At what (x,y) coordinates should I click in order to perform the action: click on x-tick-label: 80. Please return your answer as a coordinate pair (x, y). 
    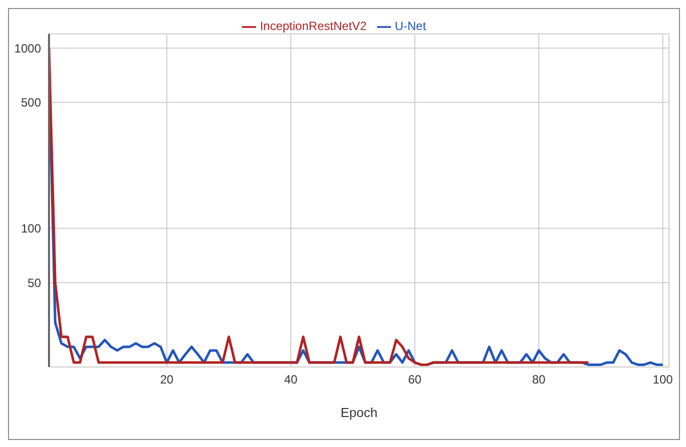
    Looking at the image, I should click on (539, 379).